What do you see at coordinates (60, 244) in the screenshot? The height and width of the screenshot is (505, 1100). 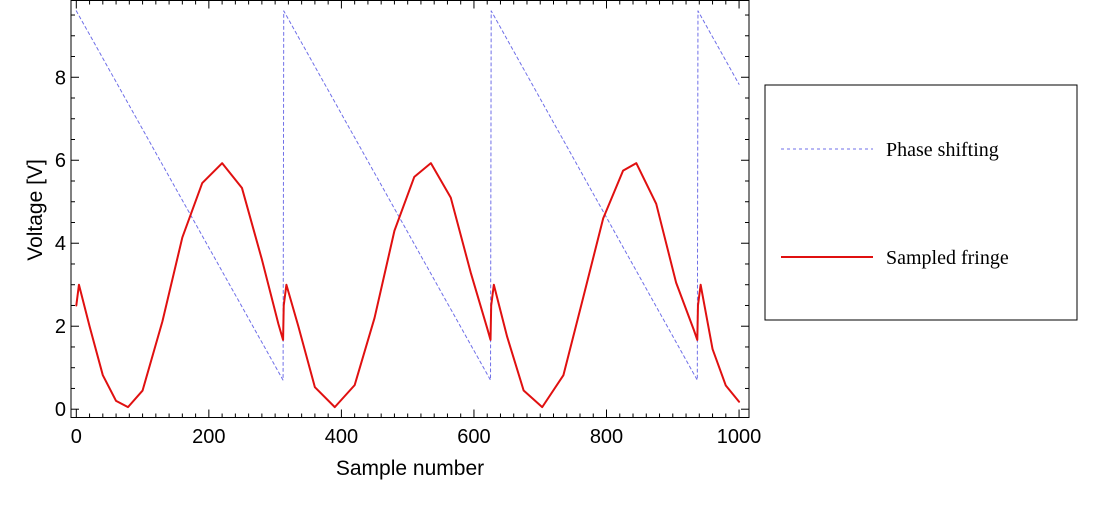 I see `y-tick-label: 4` at bounding box center [60, 244].